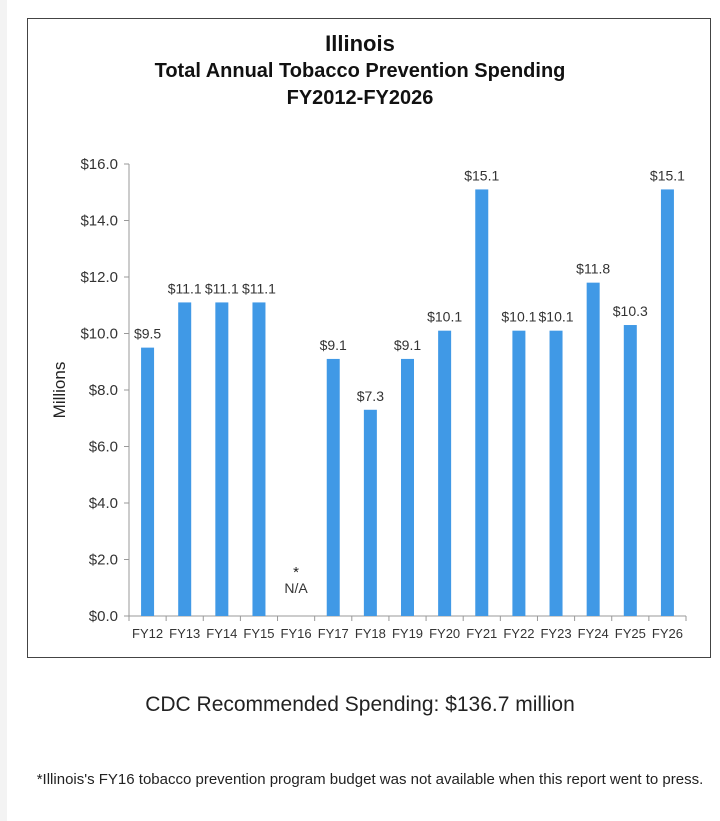 This screenshot has height=821, width=720. I want to click on x-tick-label: FY18, so click(370, 633).